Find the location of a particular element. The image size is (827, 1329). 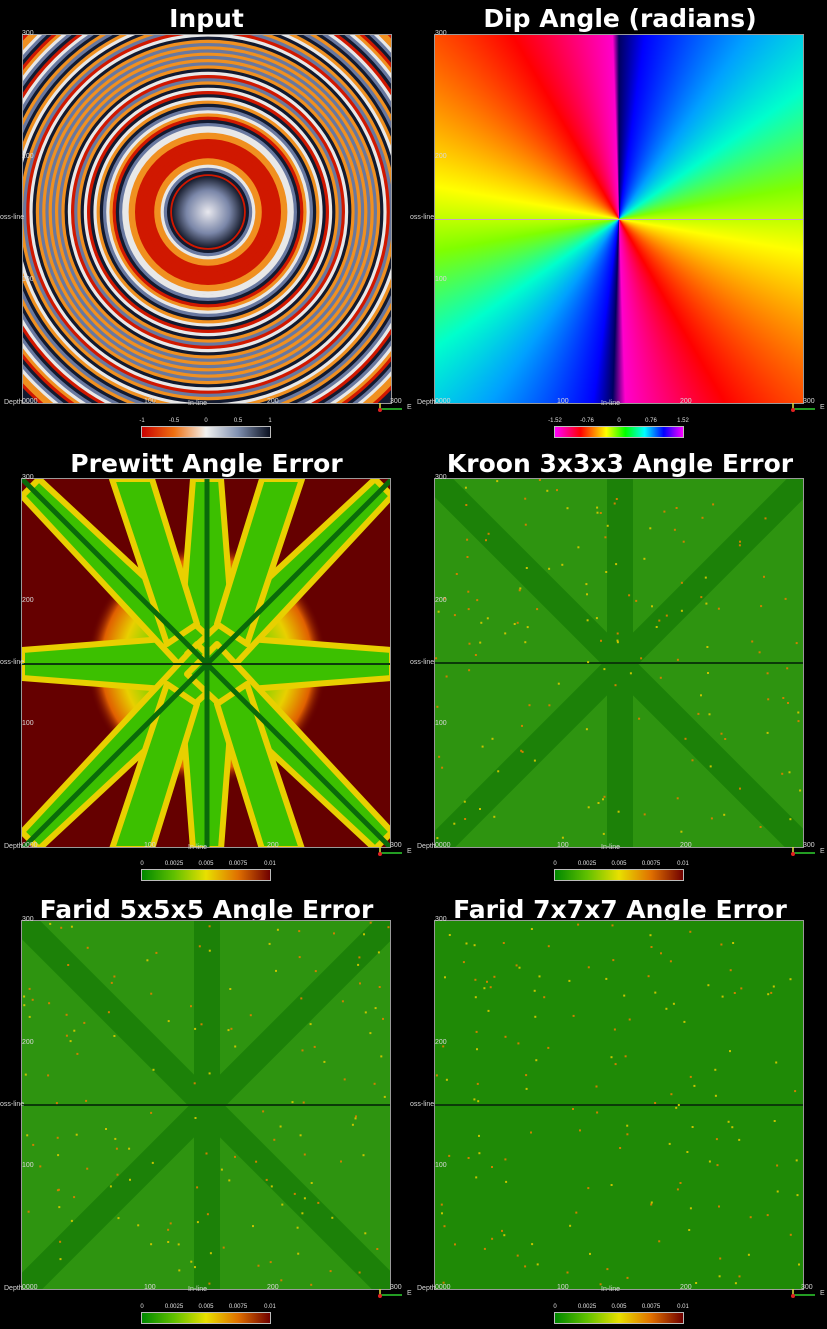

farid5-plot is located at coordinates (206, 1105).